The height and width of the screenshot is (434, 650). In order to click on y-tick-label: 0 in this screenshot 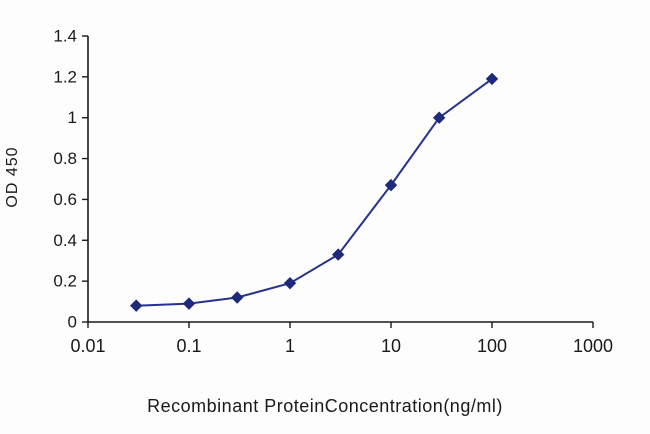, I will do `click(72, 322)`.